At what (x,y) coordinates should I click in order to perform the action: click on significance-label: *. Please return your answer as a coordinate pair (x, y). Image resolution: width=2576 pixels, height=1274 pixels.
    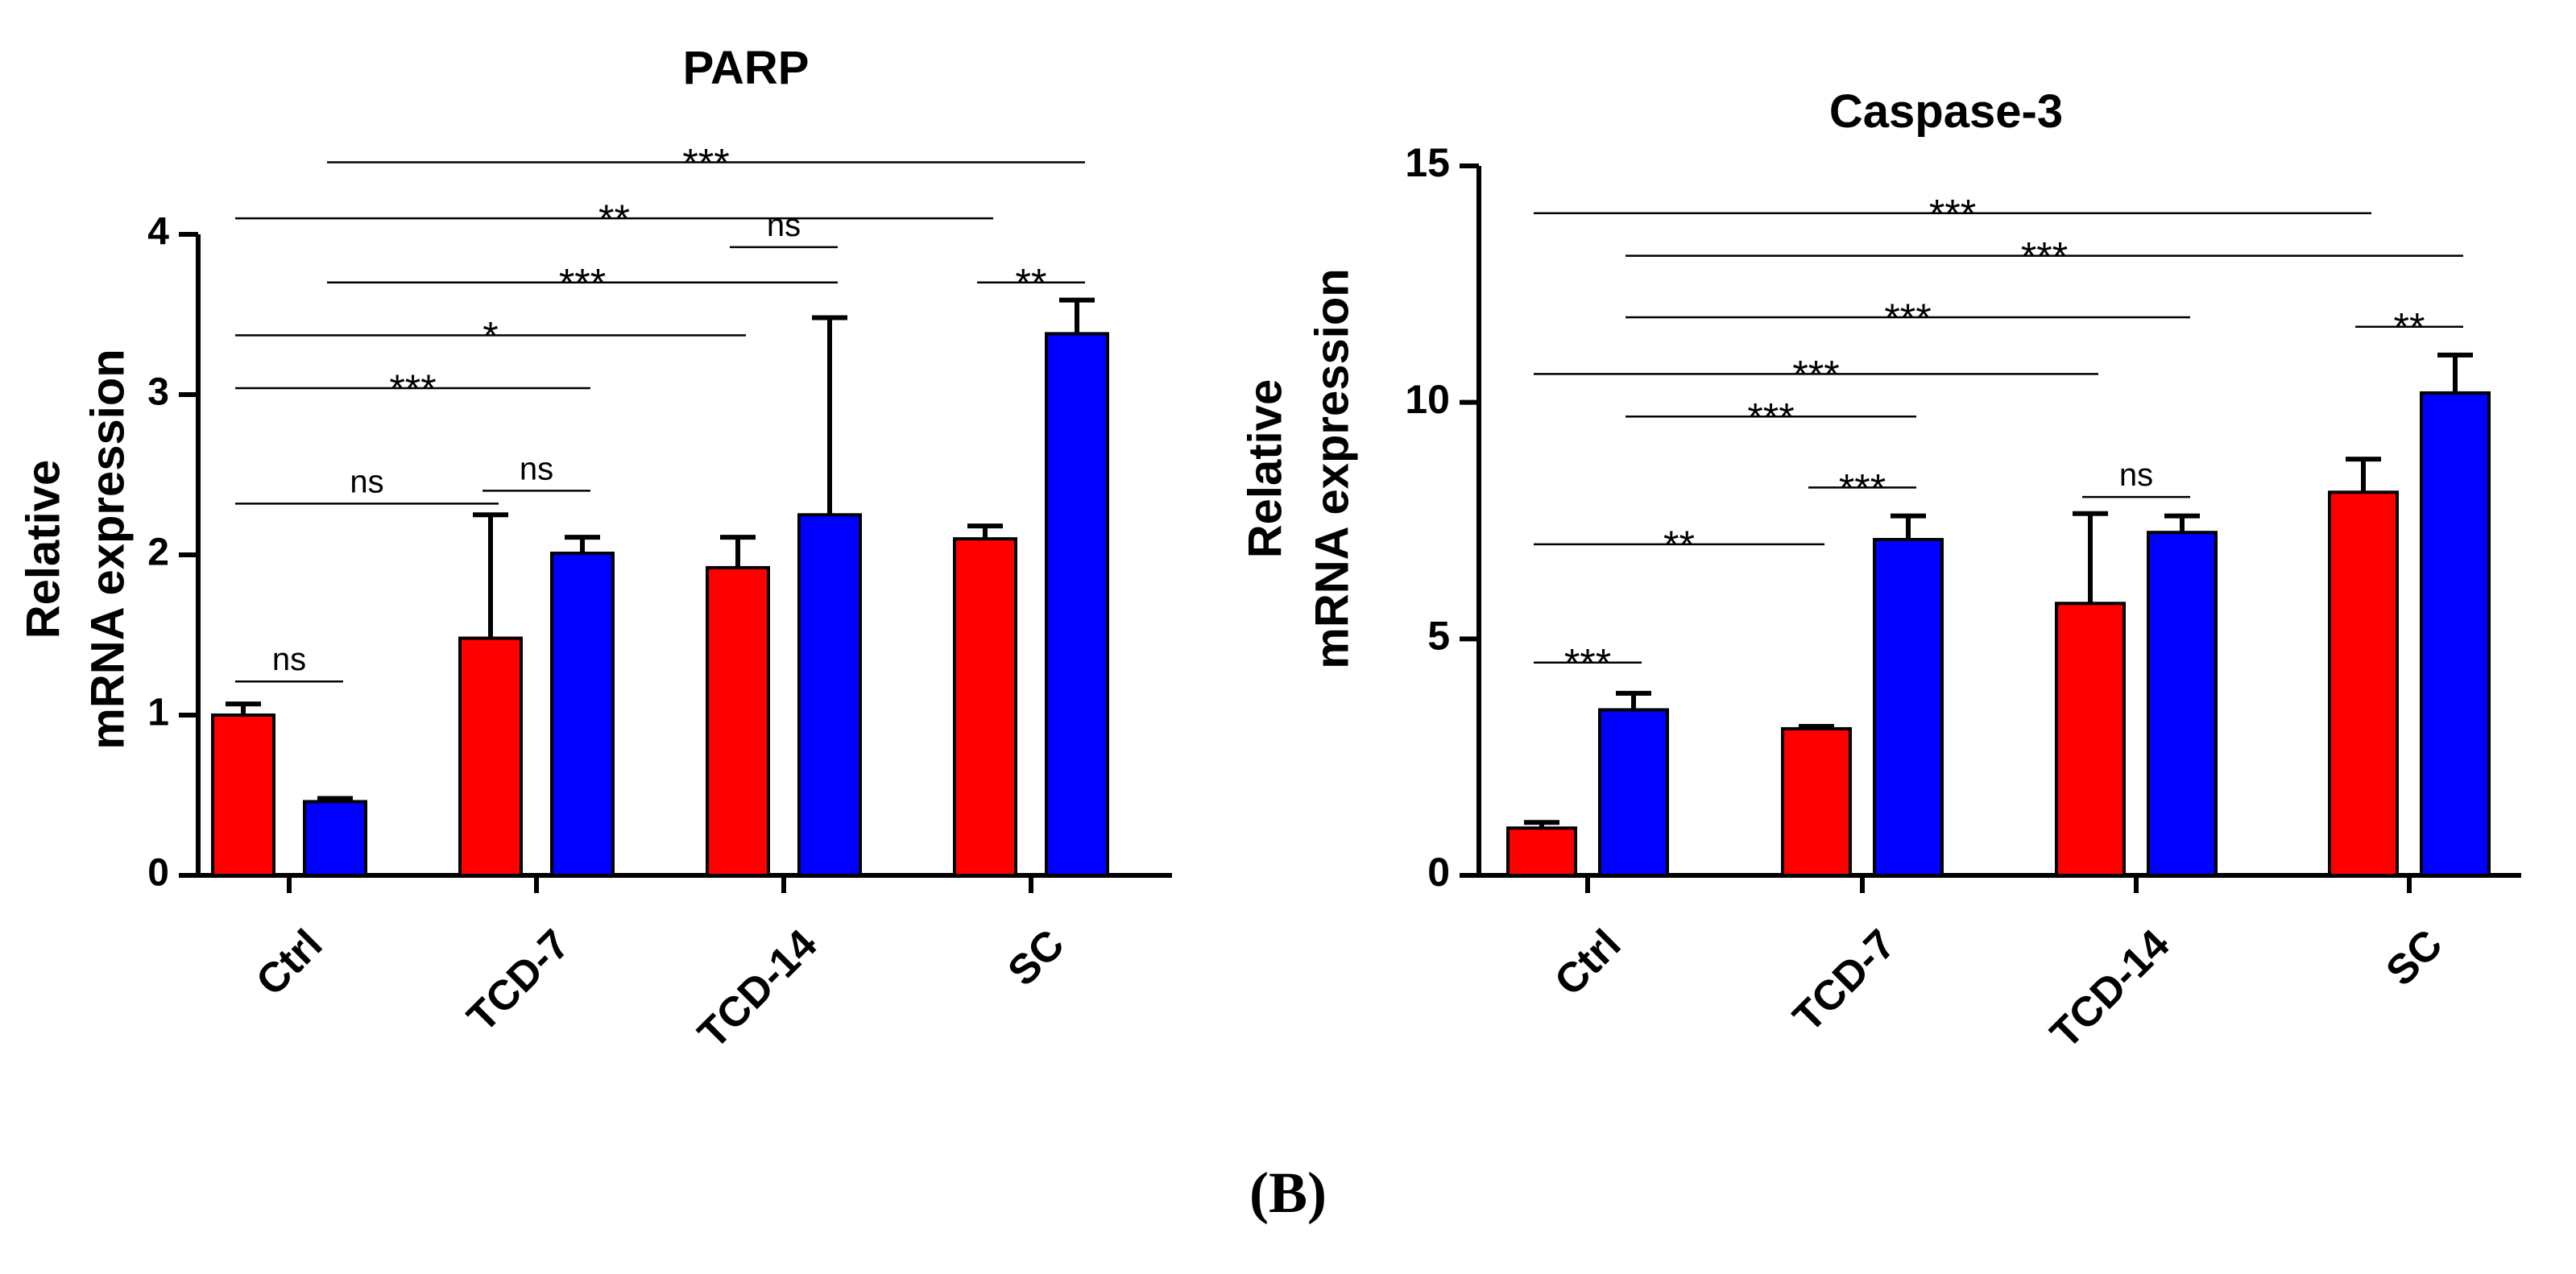
    Looking at the image, I should click on (490, 335).